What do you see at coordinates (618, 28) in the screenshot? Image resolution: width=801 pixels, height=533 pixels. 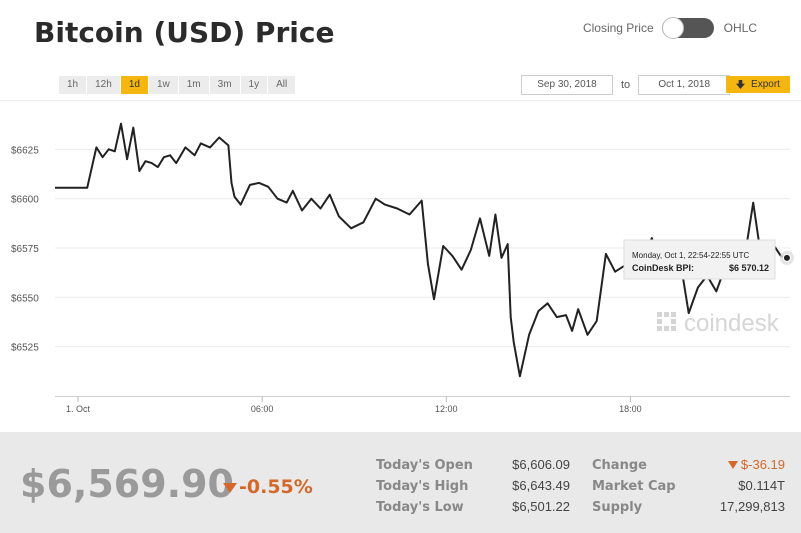 I see `closing-price-label: Closing Price` at bounding box center [618, 28].